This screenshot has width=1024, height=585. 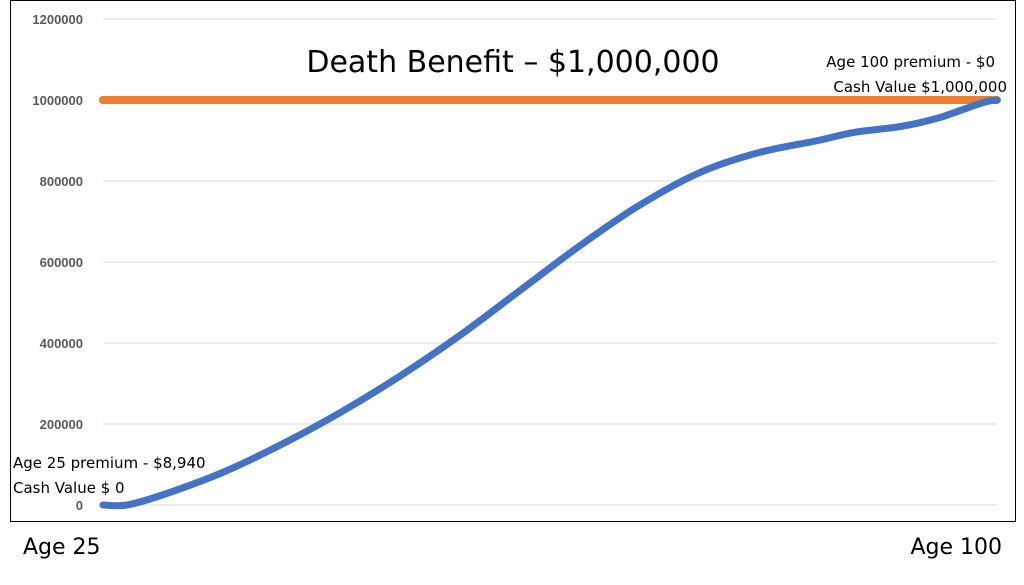 I want to click on x-end-label: Age 100, so click(x=956, y=547).